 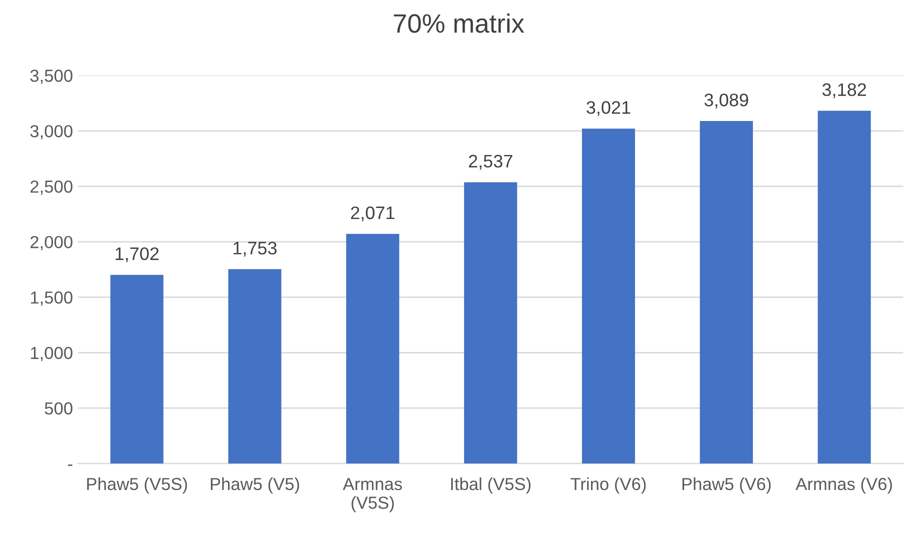 I want to click on y-tick-label: 3,500, so click(x=51, y=77).